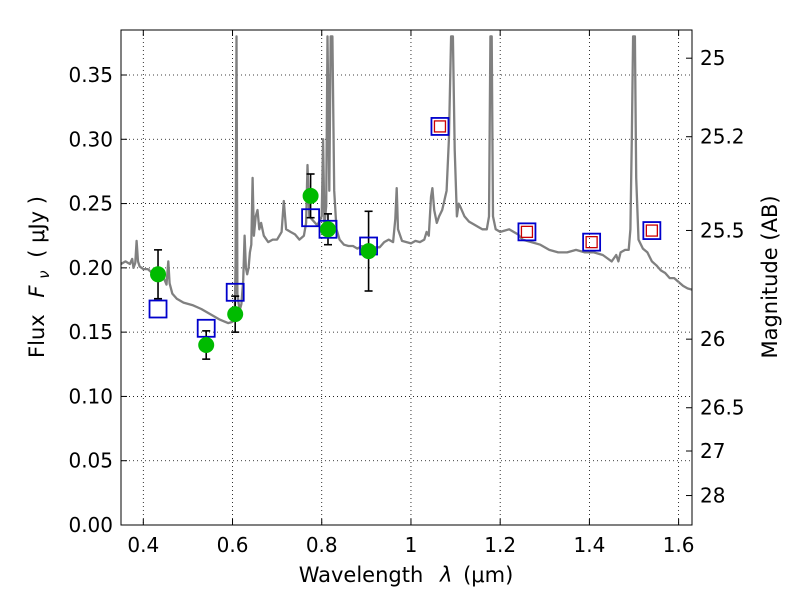 The width and height of the screenshot is (800, 600). What do you see at coordinates (90, 461) in the screenshot?
I see `y-tick-label: 0.05` at bounding box center [90, 461].